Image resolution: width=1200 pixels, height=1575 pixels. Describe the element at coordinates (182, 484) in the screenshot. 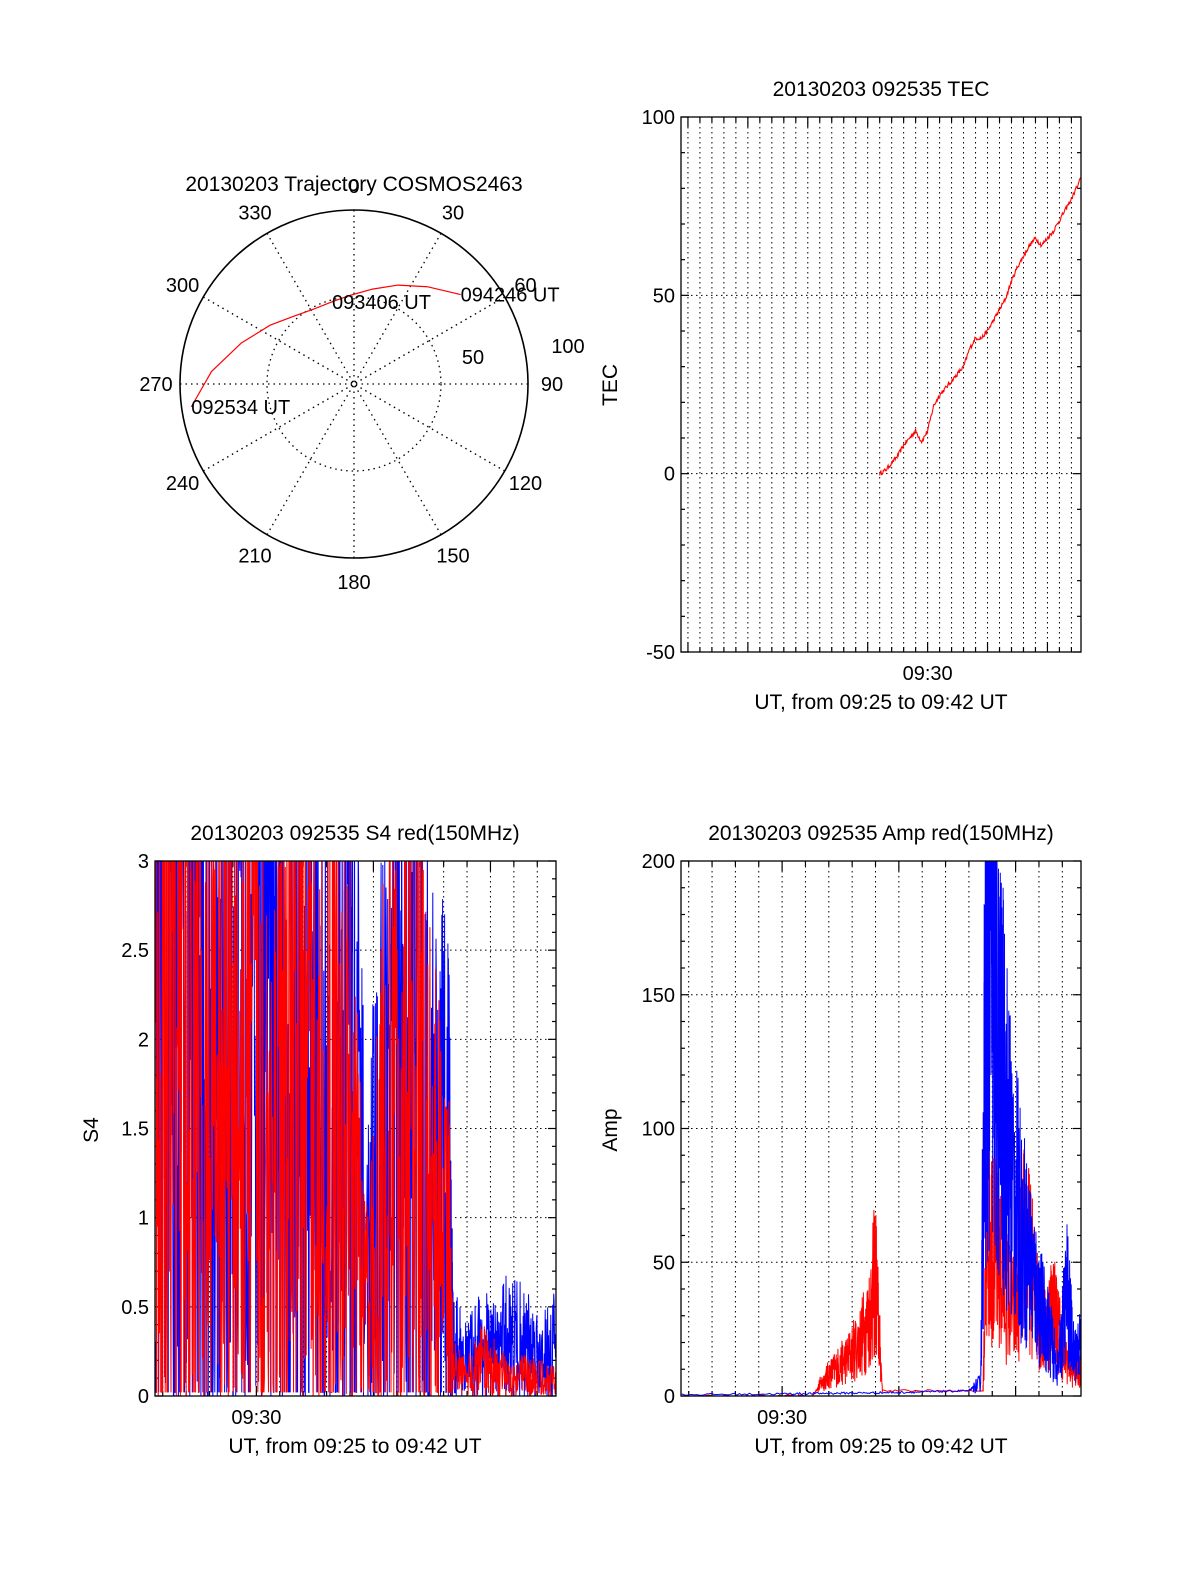

I see `polar-azimuth-label-240: 240` at that location.